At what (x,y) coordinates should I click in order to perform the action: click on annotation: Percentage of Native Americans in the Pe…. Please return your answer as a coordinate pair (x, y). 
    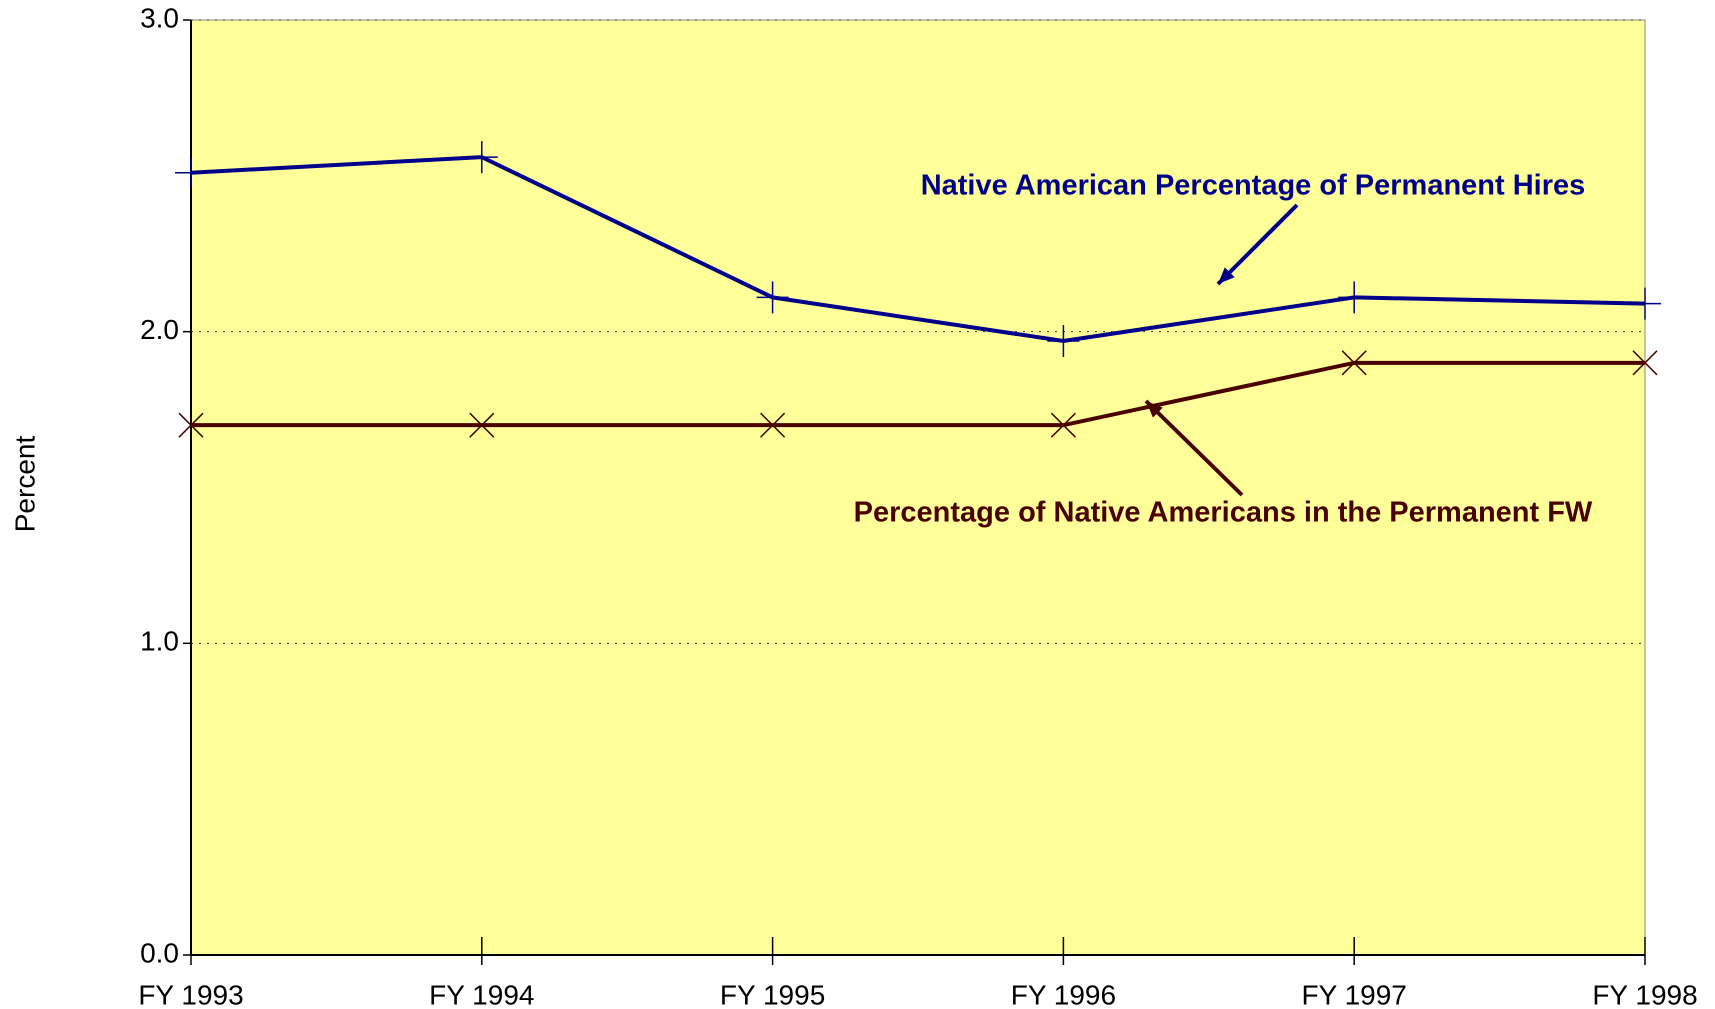
    Looking at the image, I should click on (1223, 513).